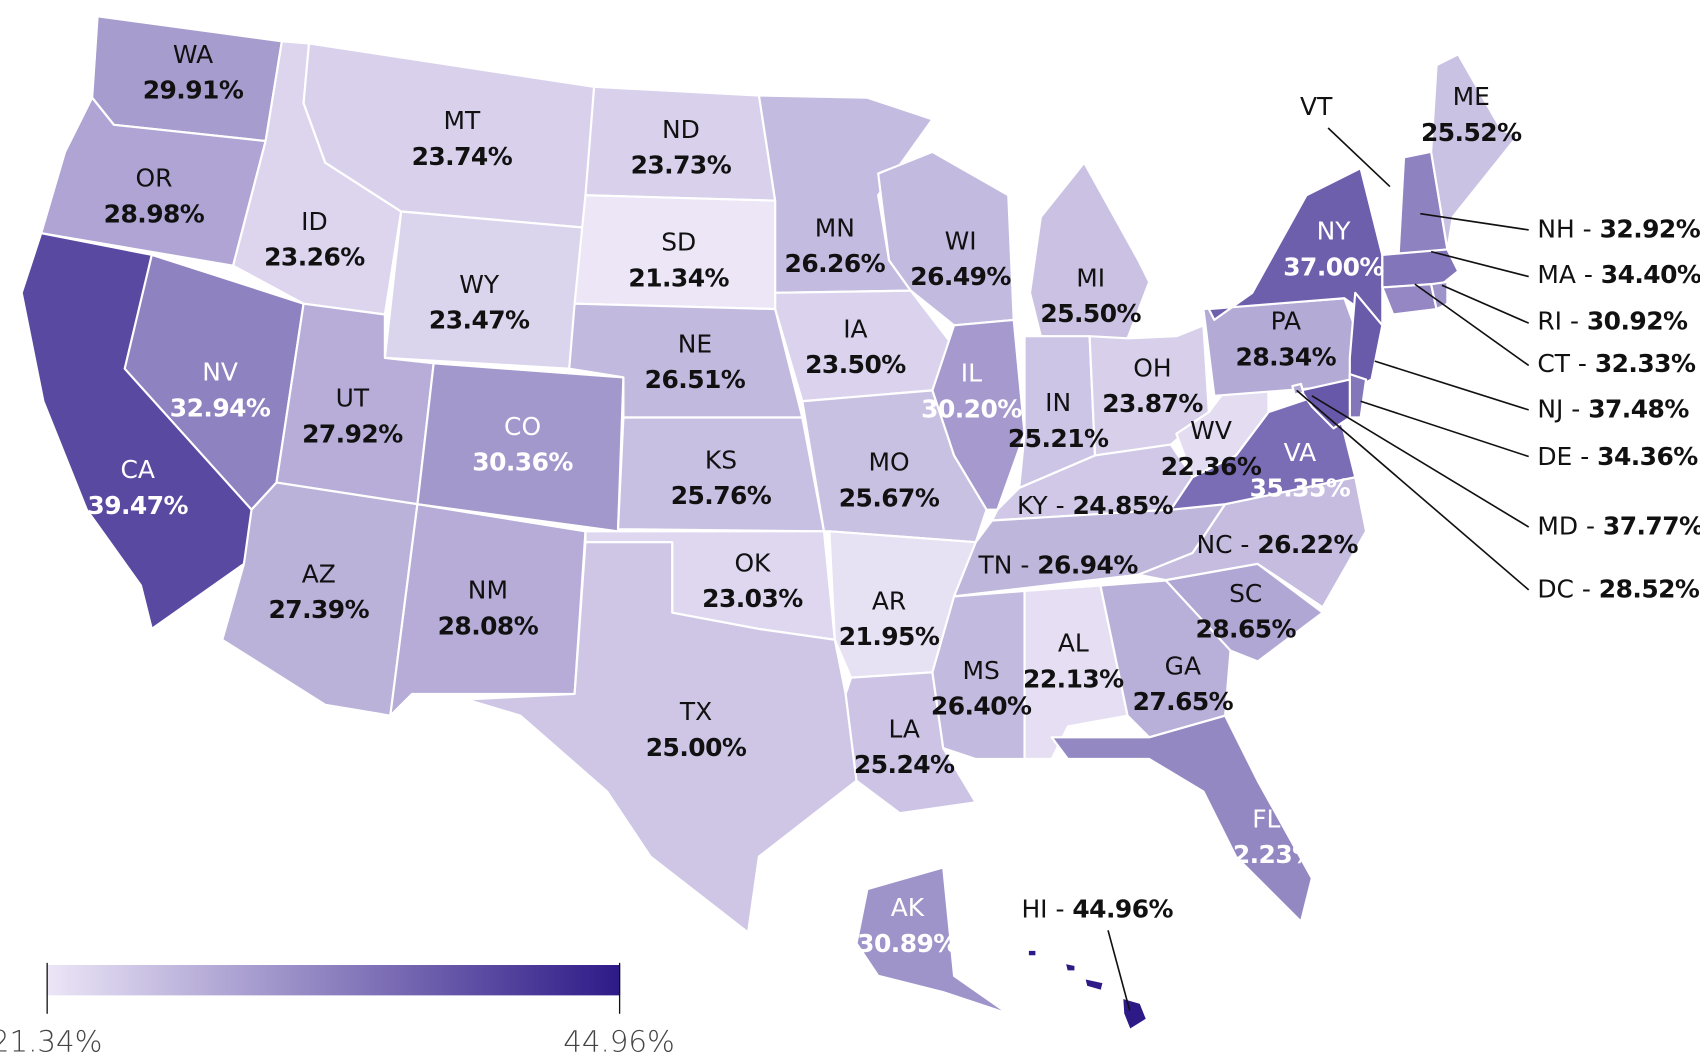 The image size is (1700, 1054). What do you see at coordinates (661, 737) in the screenshot?
I see `state-tx` at bounding box center [661, 737].